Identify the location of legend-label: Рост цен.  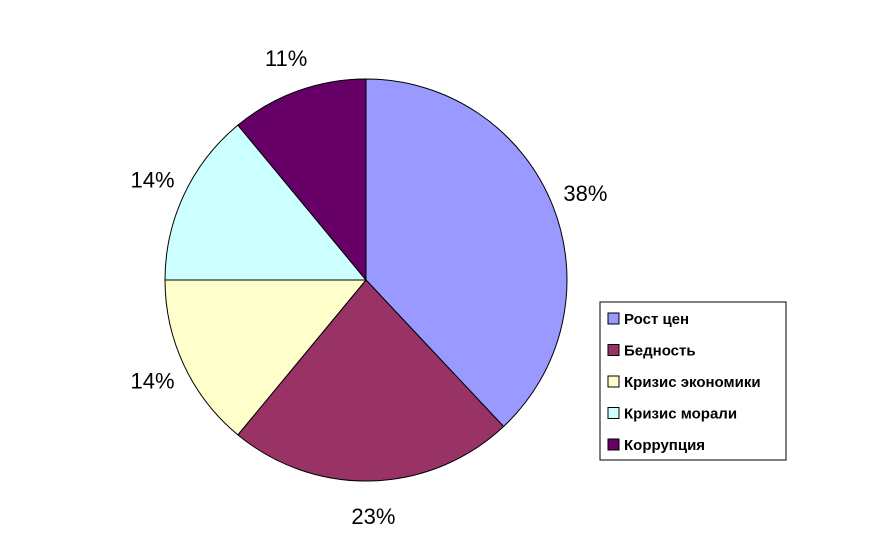
(656, 319).